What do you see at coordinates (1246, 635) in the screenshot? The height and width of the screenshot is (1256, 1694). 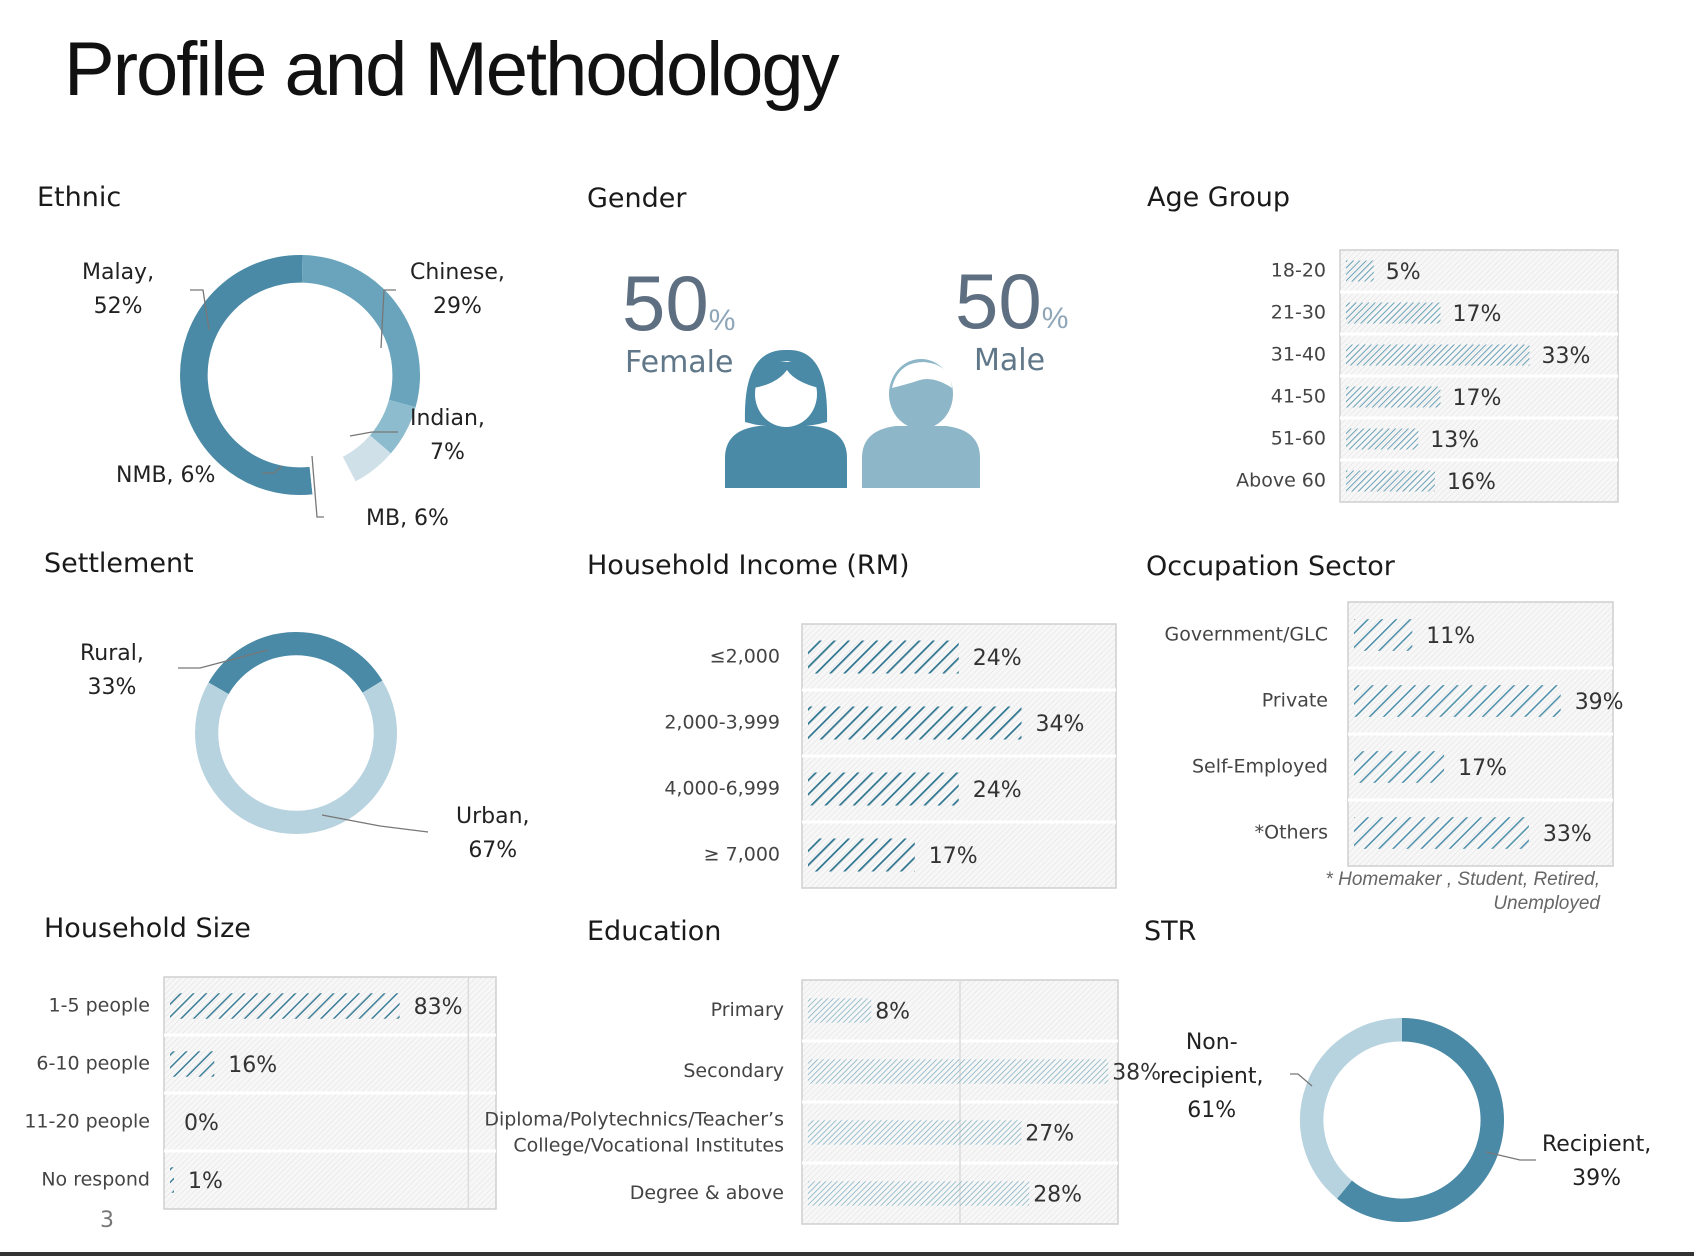 I see `occupation-category-label-government-glc: Government/GLC` at bounding box center [1246, 635].